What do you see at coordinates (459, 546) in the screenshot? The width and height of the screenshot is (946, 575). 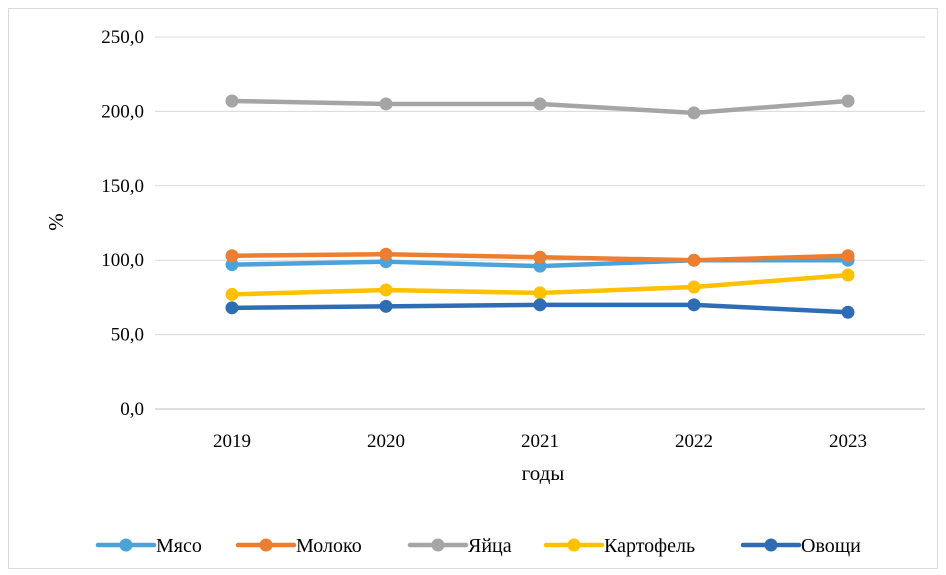 I see `legend-item: Яйца` at bounding box center [459, 546].